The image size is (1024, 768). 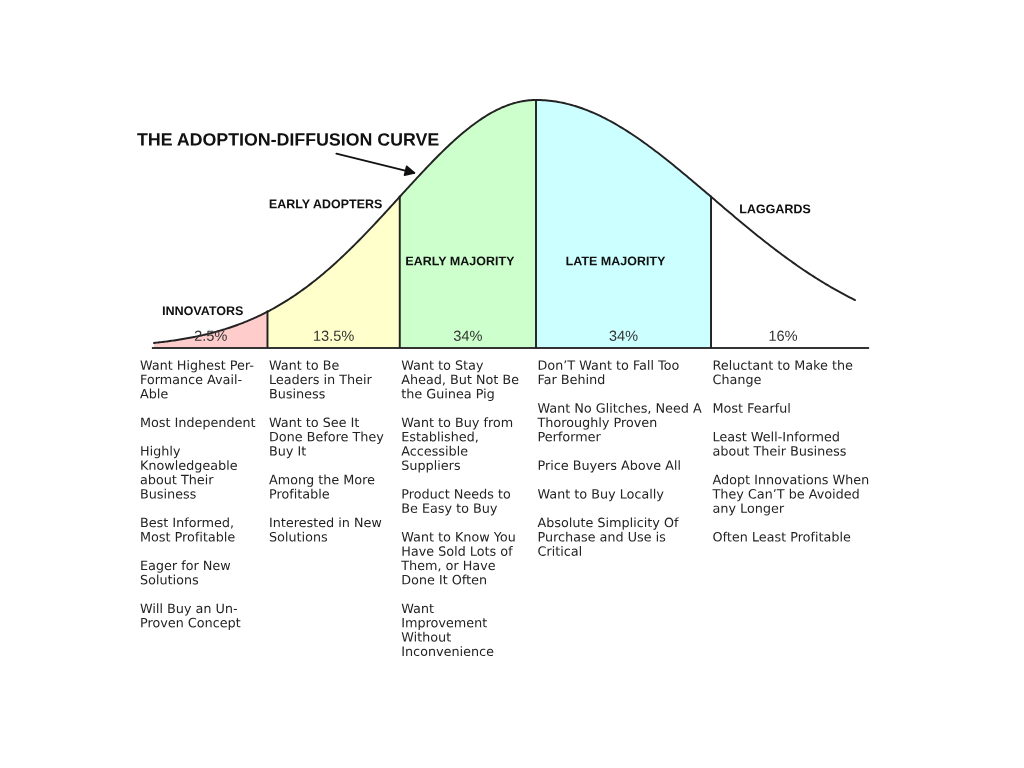 I want to click on category-label: LAGGARDS, so click(x=775, y=209).